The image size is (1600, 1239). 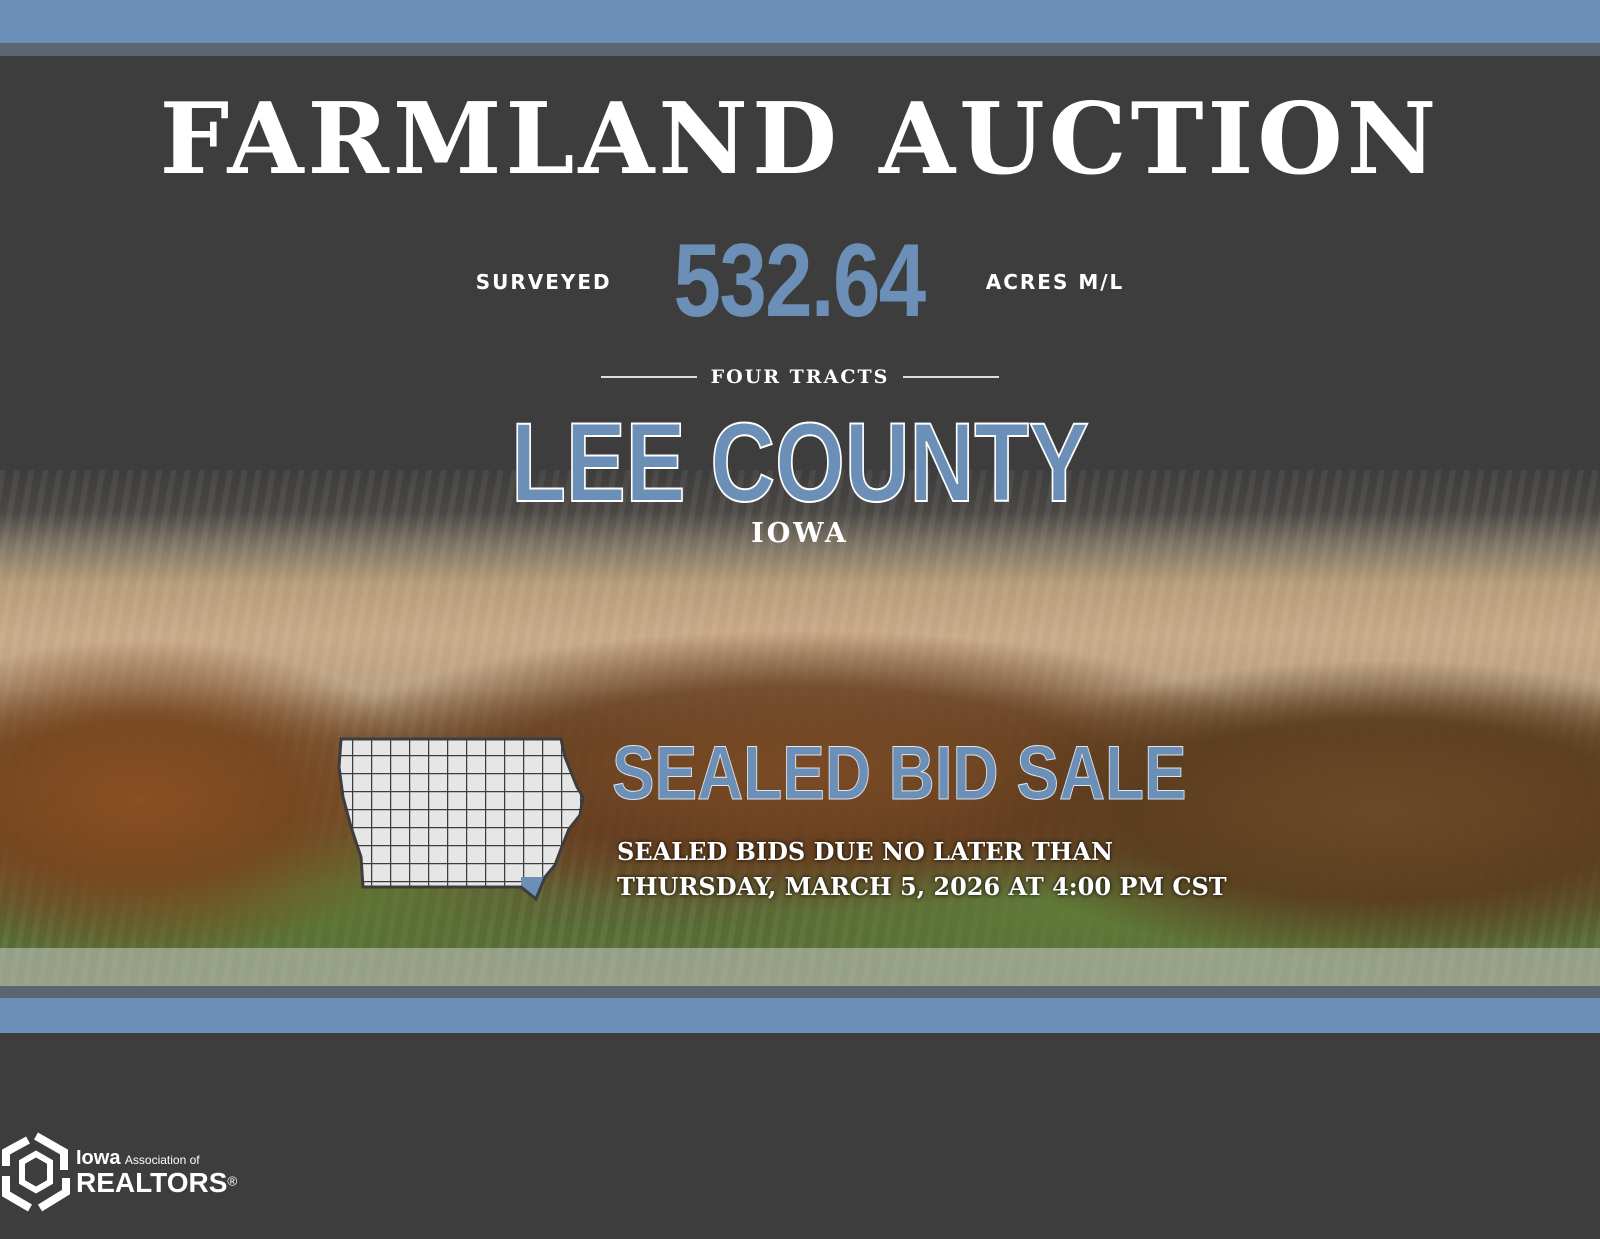 What do you see at coordinates (922, 886) in the screenshot?
I see `deadline-line-2: THURSDAY, MARCH 5, 2026 AT 4:00 PM CST` at bounding box center [922, 886].